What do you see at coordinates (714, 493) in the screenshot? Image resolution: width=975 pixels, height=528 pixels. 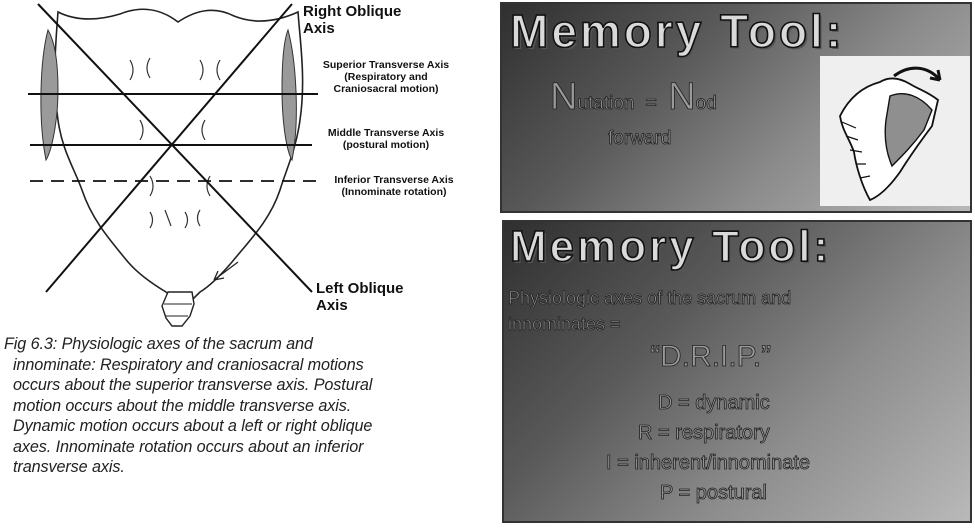 I see `drip-item-postural: P = postural` at bounding box center [714, 493].